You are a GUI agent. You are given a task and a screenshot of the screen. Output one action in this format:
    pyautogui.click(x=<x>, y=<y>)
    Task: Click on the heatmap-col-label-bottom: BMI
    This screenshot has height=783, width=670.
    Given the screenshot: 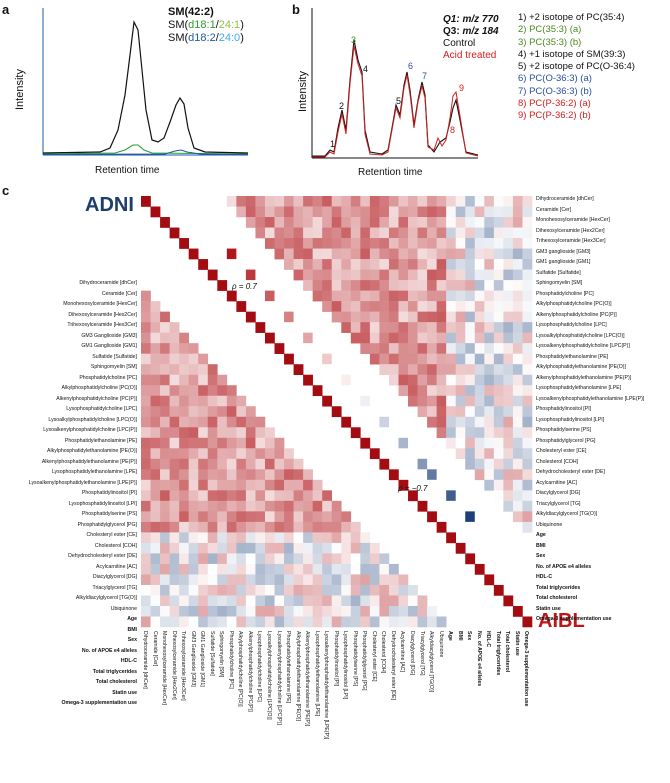 What is the action you would take?
    pyautogui.click(x=459, y=636)
    